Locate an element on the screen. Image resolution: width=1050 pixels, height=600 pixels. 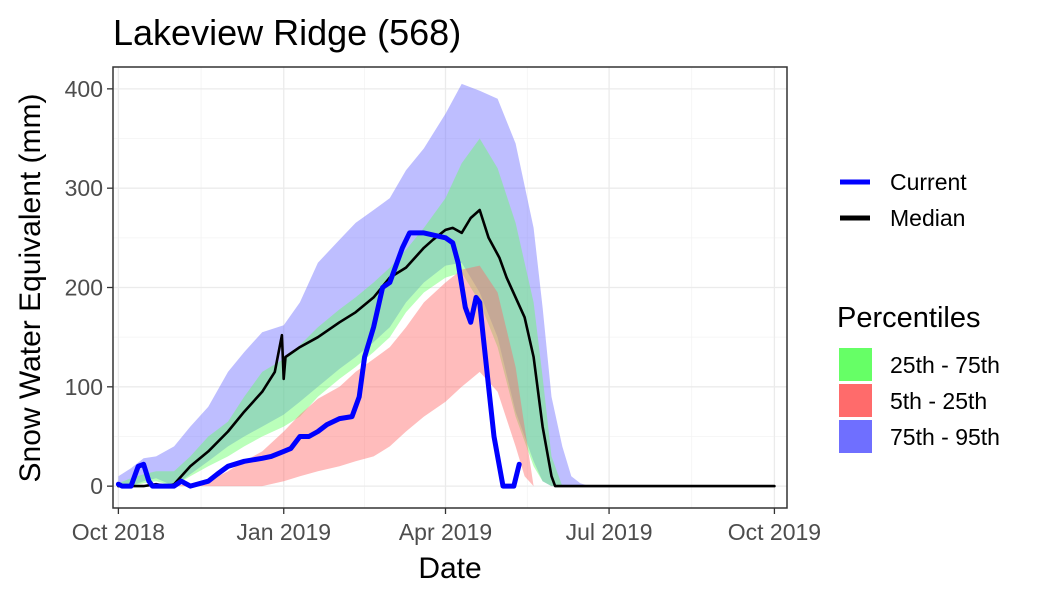
x-axis-title: Date is located at coordinates (449, 568).